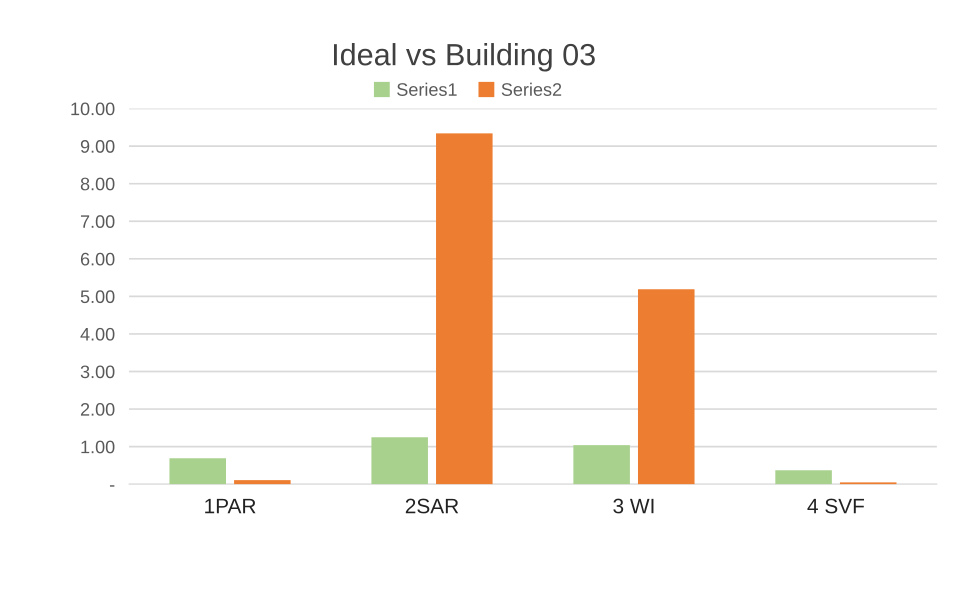 This screenshot has height=603, width=956. Describe the element at coordinates (835, 506) in the screenshot. I see `x-tick-label: 4 SVF` at that location.